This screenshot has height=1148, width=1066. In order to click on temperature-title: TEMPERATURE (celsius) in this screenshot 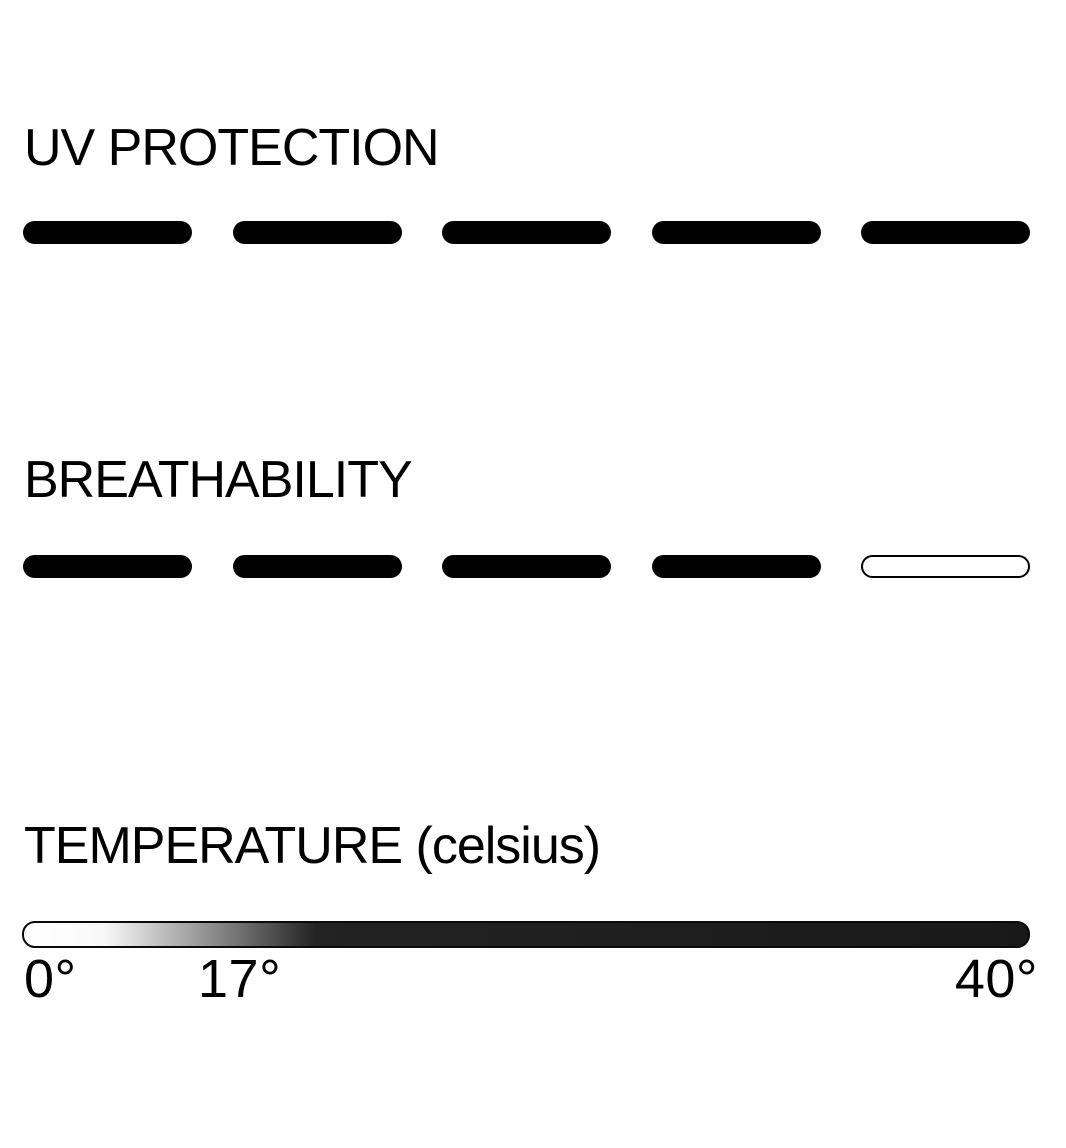, I will do `click(312, 846)`.